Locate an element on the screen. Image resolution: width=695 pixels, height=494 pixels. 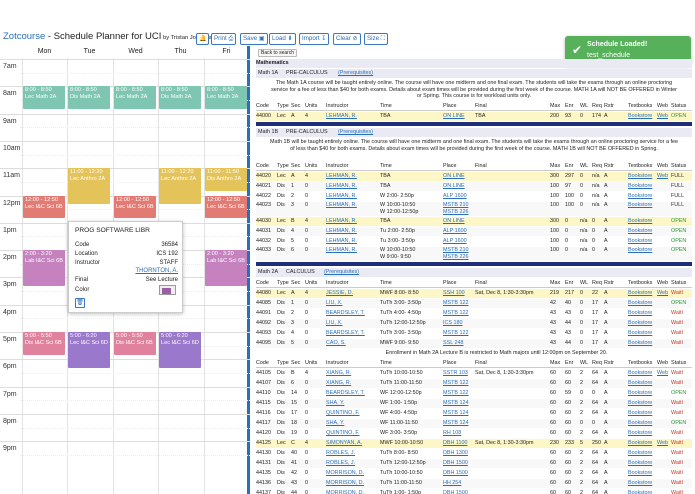
place-link: MSTB 210 MSTB 226 is located at coordinates (456, 208).